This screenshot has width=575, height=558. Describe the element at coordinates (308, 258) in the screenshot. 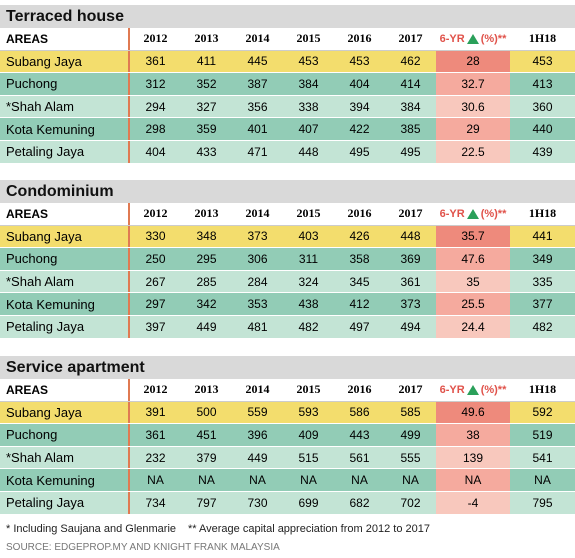

I see `cell: 311` at that location.